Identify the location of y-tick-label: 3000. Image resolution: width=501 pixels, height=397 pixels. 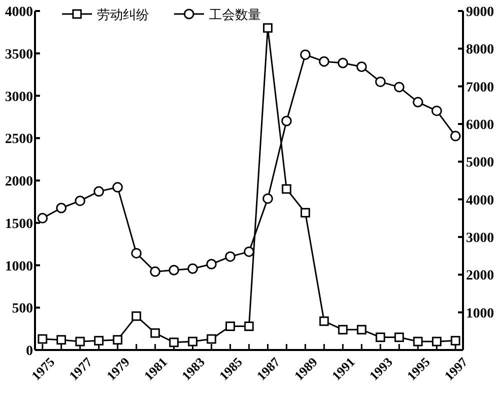
(19, 97).